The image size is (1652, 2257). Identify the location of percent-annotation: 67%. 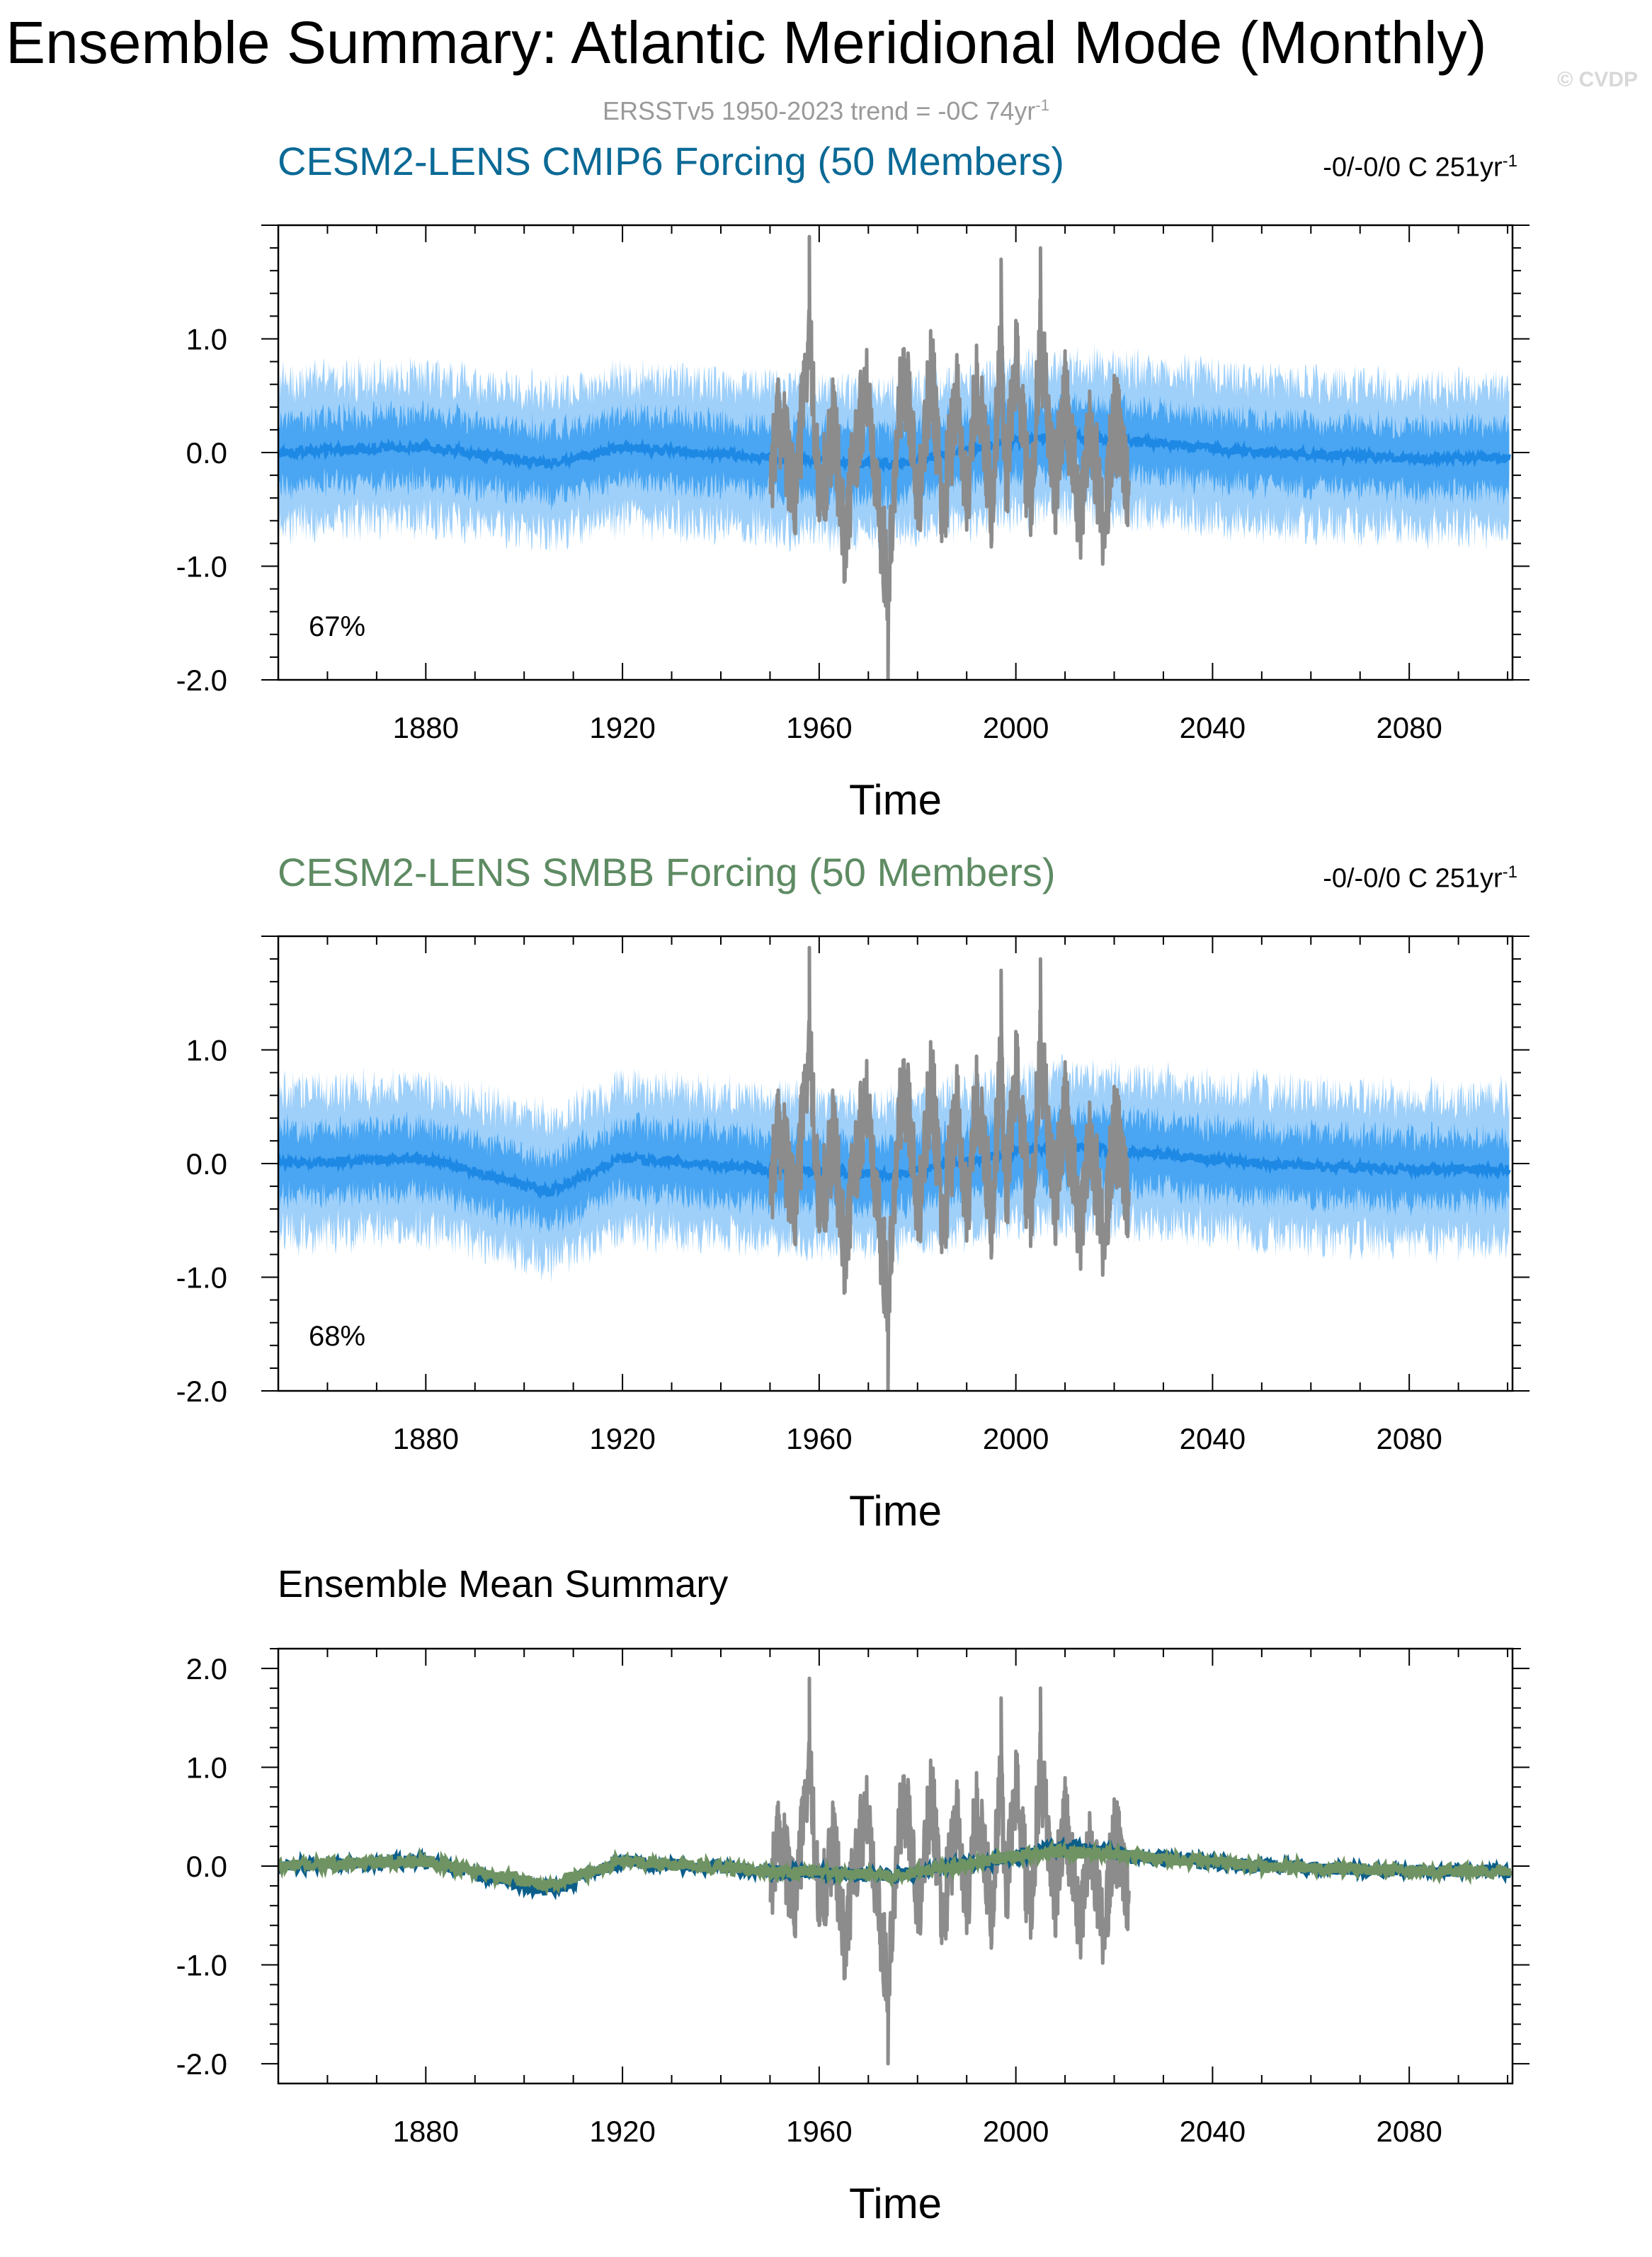
(337, 626).